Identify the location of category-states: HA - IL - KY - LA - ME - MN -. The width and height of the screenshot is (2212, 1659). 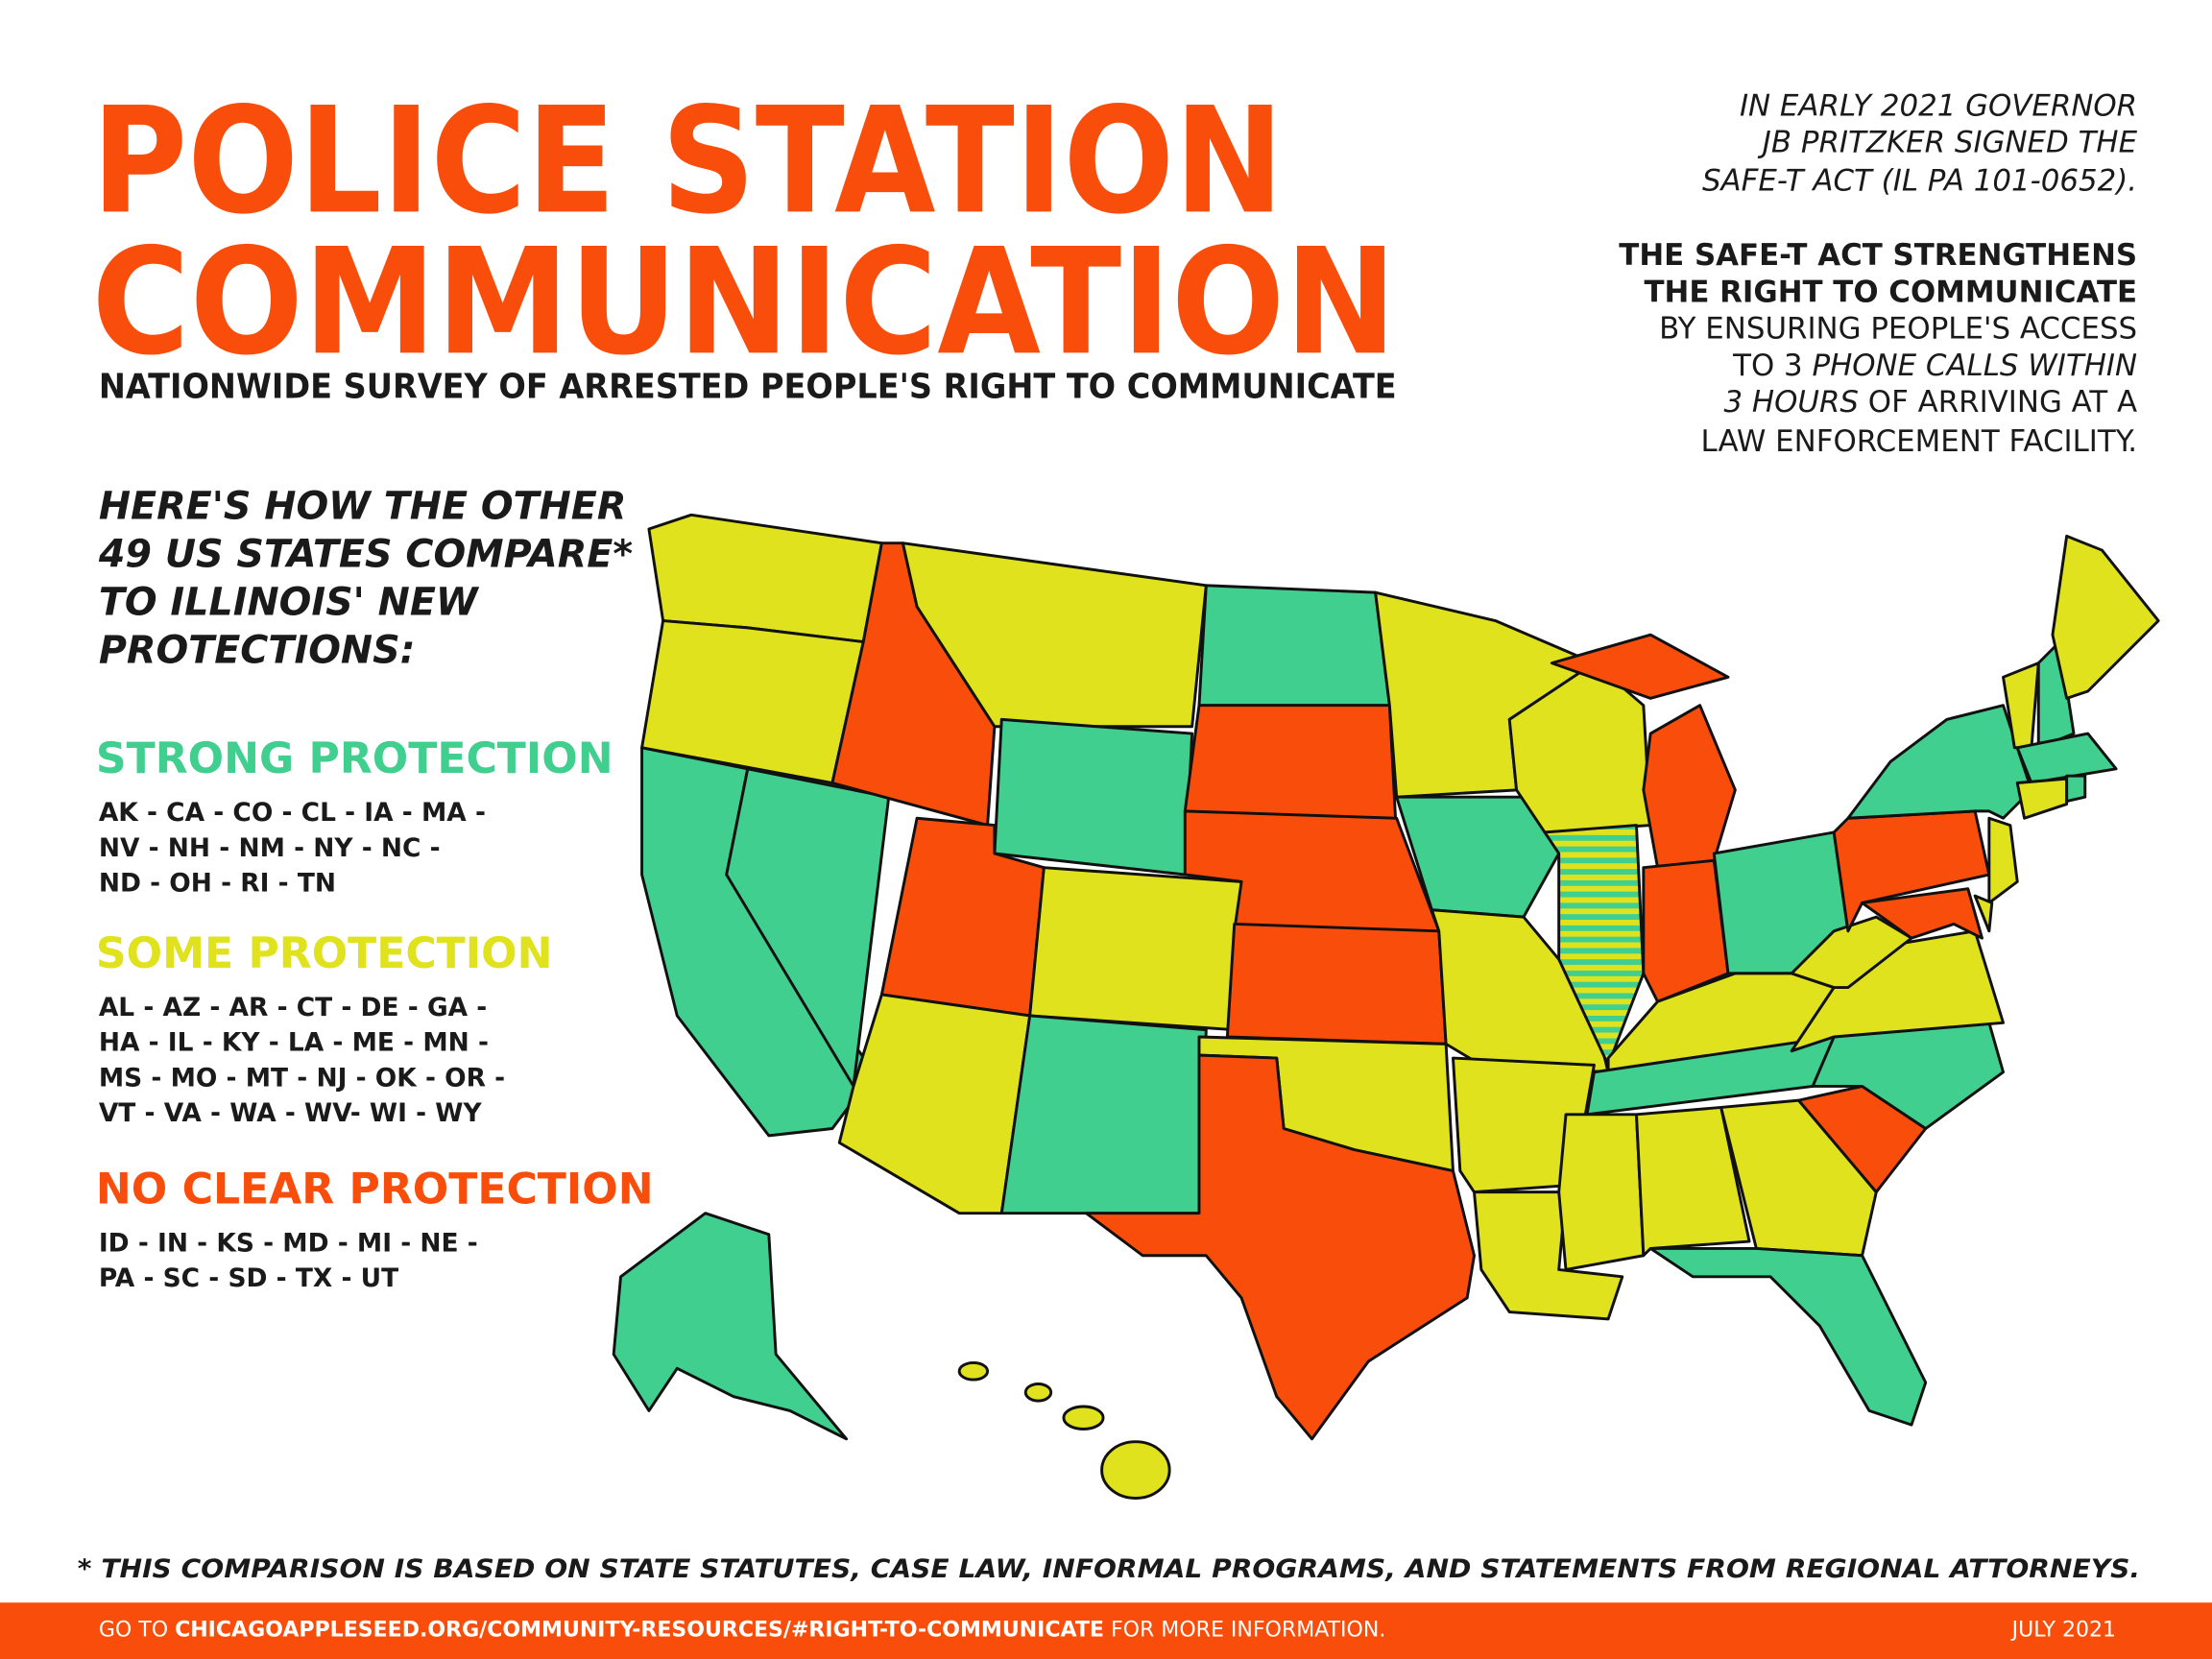
(294, 1043).